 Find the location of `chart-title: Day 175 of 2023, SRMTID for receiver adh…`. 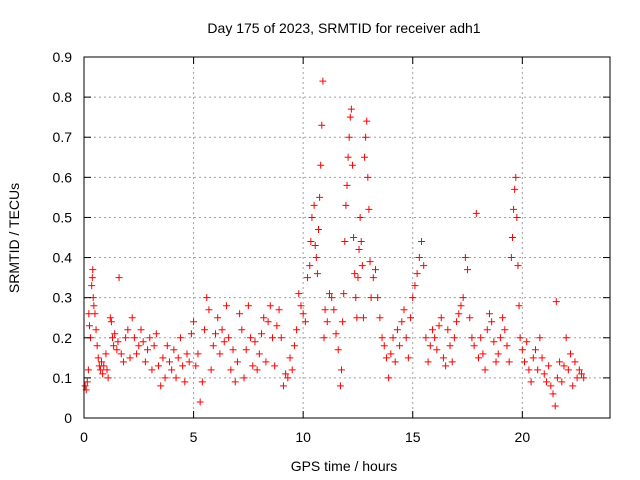

chart-title: Day 175 of 2023, SRMTID for receiver adh… is located at coordinates (343, 28).